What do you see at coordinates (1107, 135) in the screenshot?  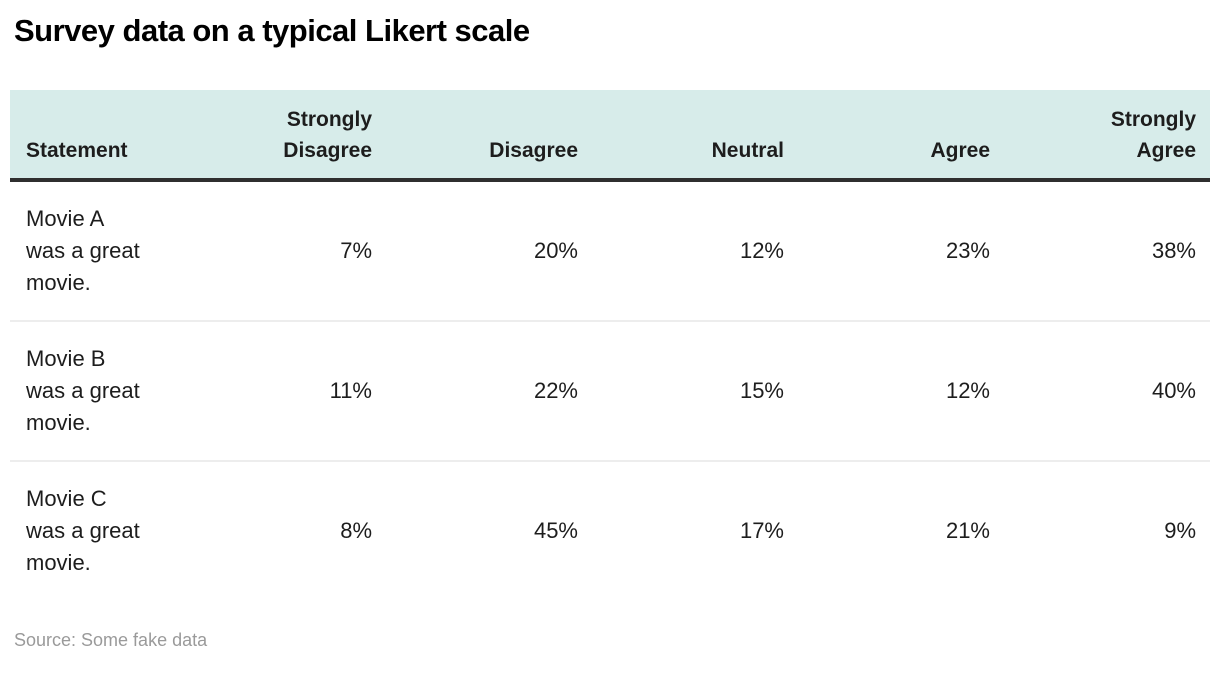 I see `col-header-strongly-agree: Strongly Agree` at bounding box center [1107, 135].